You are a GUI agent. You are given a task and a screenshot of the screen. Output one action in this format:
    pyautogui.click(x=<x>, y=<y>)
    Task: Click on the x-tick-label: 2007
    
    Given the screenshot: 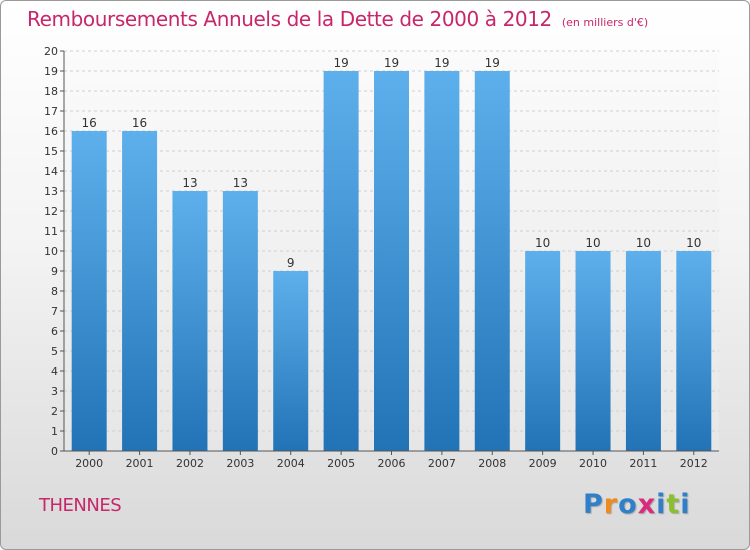 What is the action you would take?
    pyautogui.click(x=442, y=463)
    